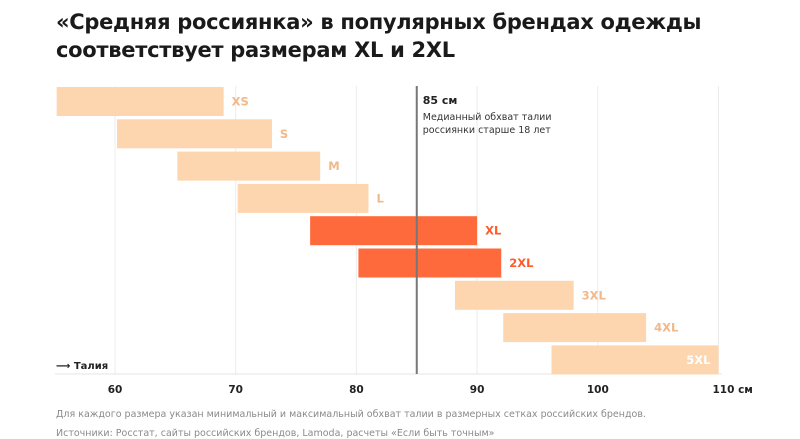 Image resolution: width=800 pixels, height=439 pixels. What do you see at coordinates (514, 295) in the screenshot?
I see `bar-3xl` at bounding box center [514, 295].